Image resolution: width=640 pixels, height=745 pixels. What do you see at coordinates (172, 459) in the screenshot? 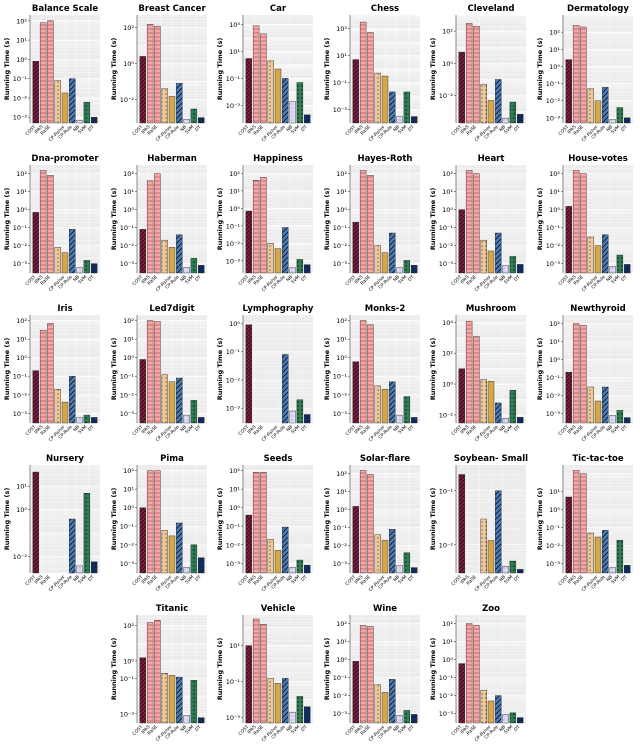
I see `chart-title: Pima` at bounding box center [172, 459].